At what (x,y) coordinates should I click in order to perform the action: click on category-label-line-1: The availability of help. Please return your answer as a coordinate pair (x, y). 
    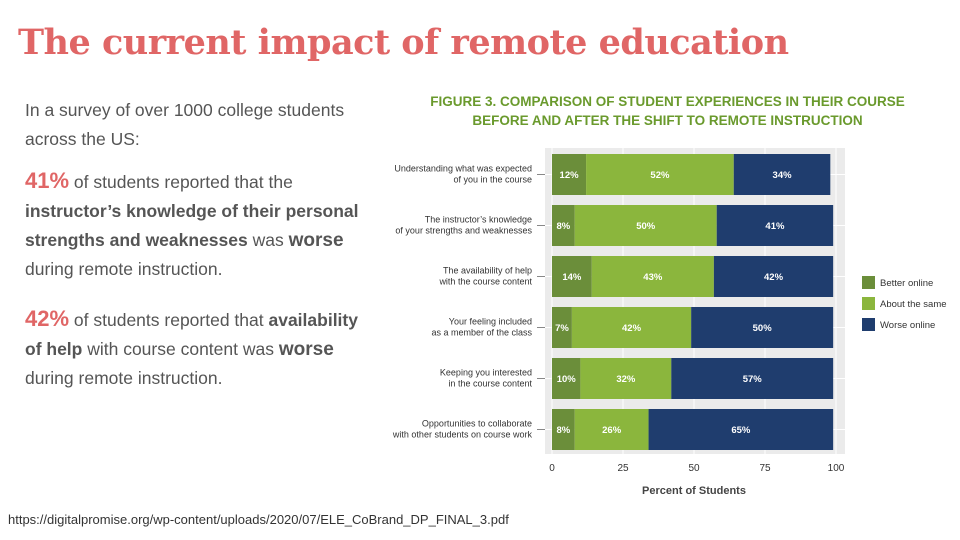
    Looking at the image, I should click on (487, 271).